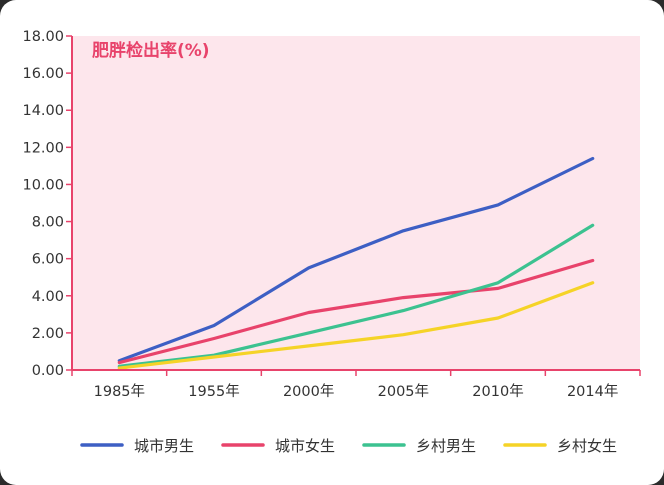 The width and height of the screenshot is (664, 485). Describe the element at coordinates (43, 148) in the screenshot. I see `y-tick-label: 12.00` at that location.